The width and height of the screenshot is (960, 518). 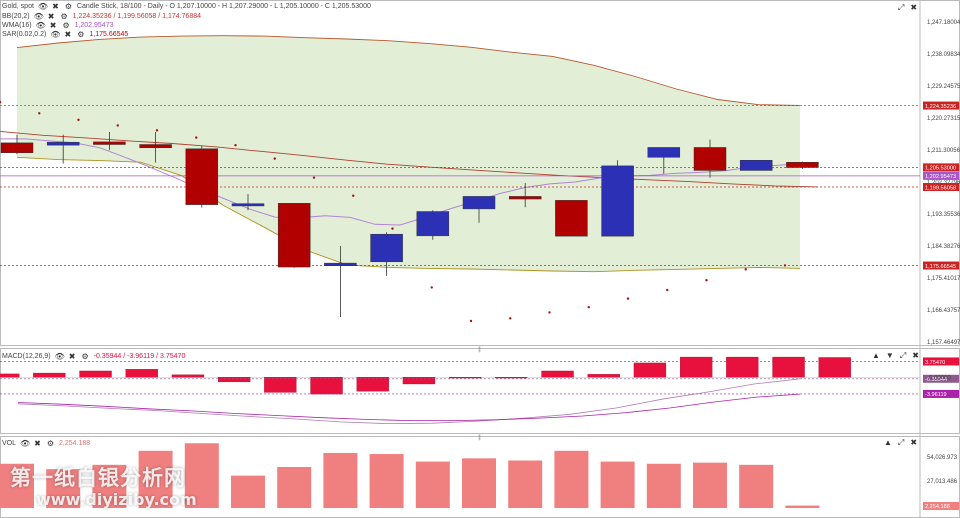 I want to click on main-window-controls: ⤢ ✖, so click(x=907, y=8).